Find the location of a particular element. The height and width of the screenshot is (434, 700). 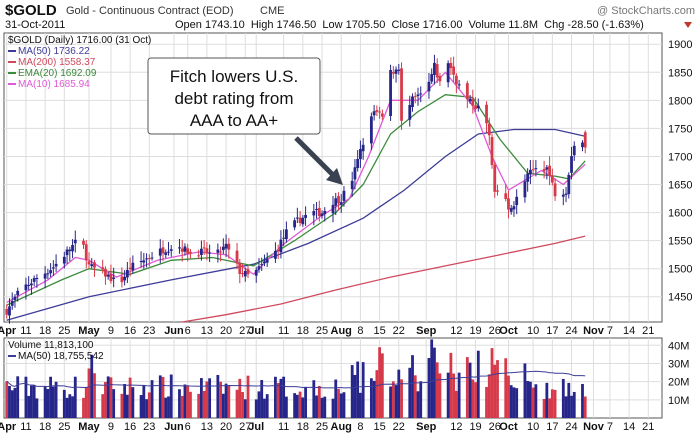

annotation-line-2: debt rating from is located at coordinates (233, 98).